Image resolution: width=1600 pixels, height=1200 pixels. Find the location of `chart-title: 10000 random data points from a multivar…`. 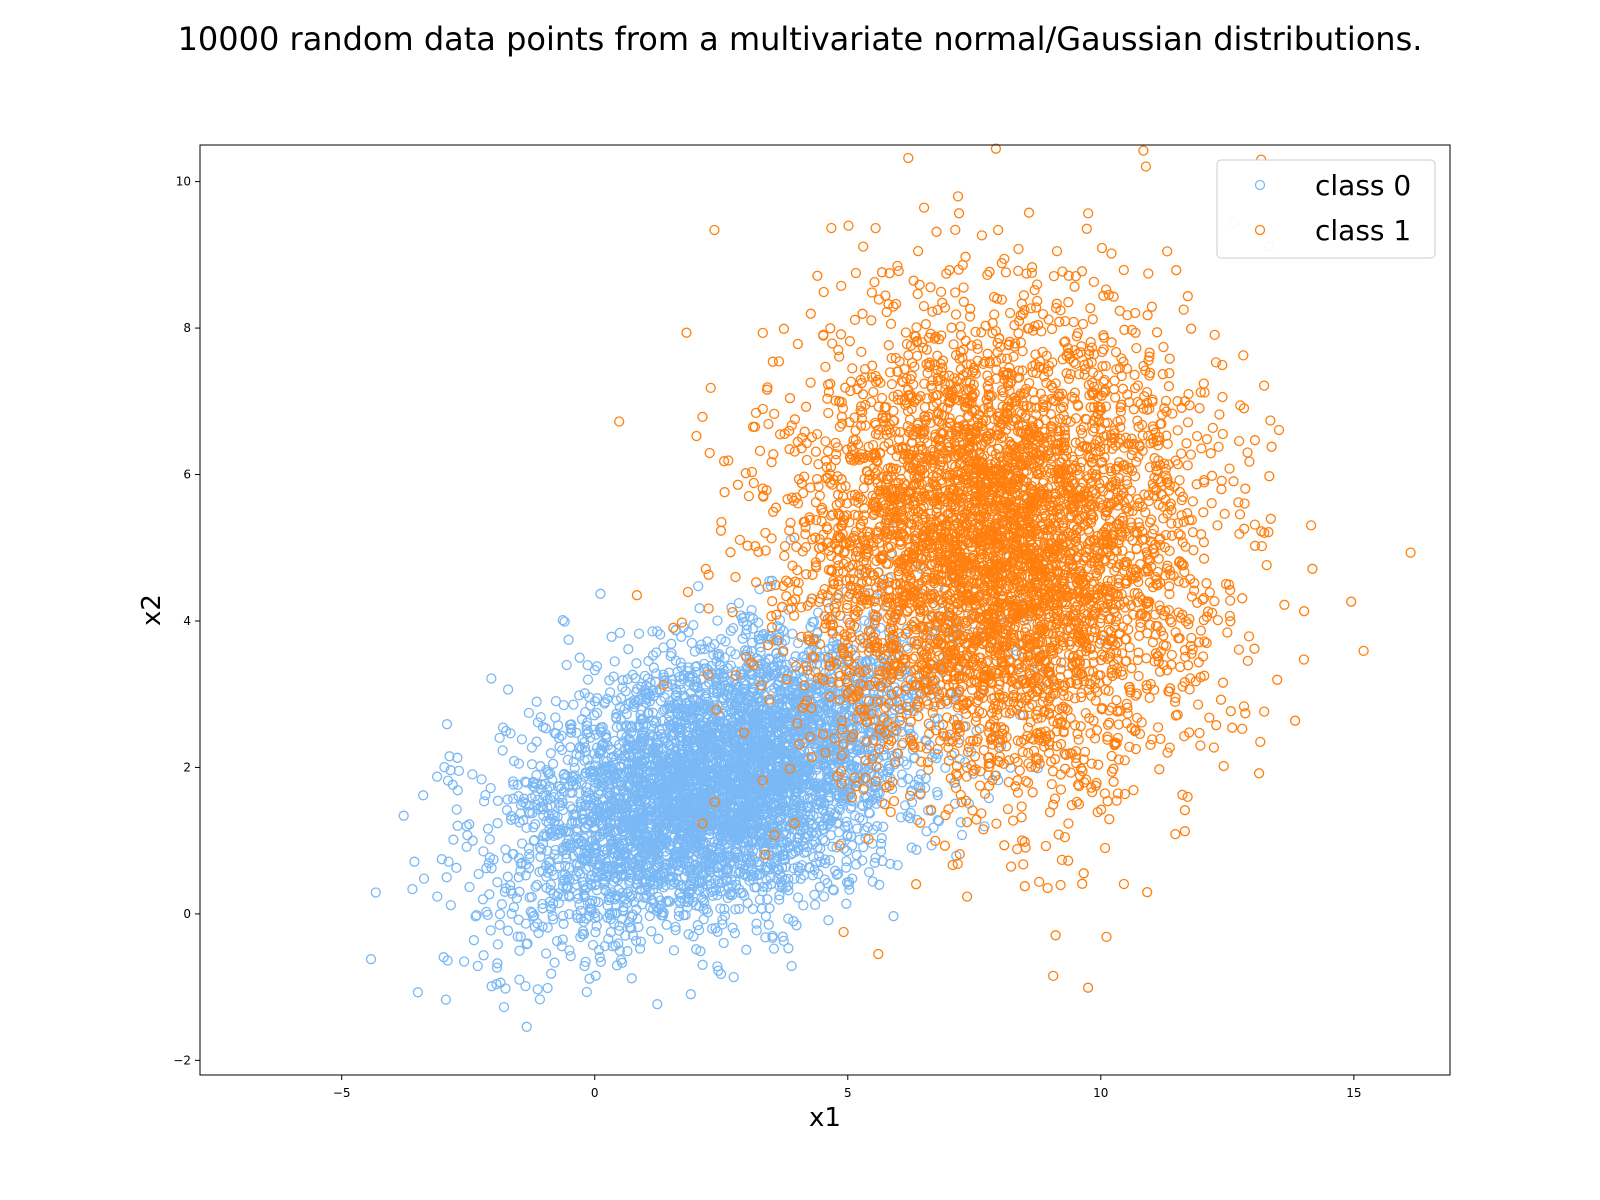

chart-title: 10000 random data points from a multivar… is located at coordinates (800, 39).